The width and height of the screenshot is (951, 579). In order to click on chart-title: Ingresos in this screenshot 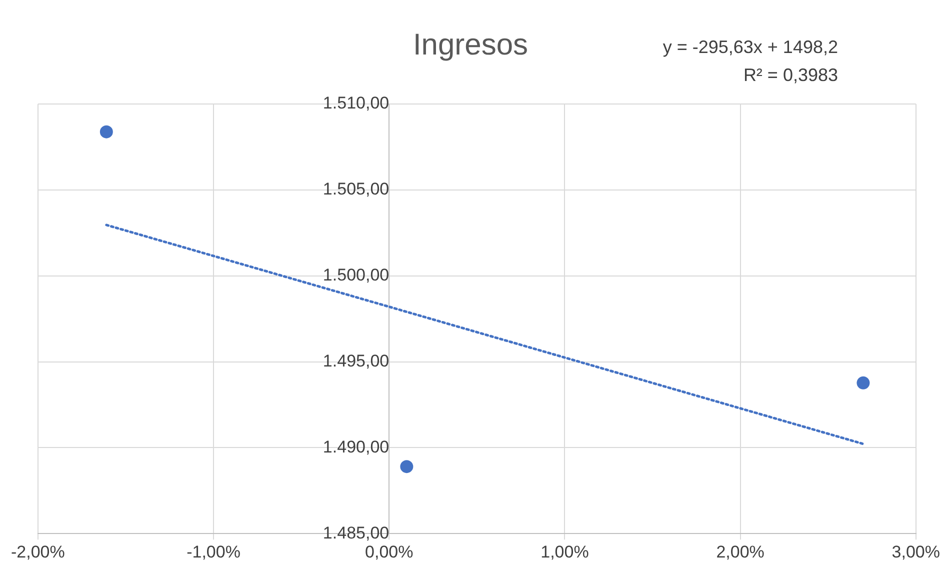, I will do `click(470, 45)`.